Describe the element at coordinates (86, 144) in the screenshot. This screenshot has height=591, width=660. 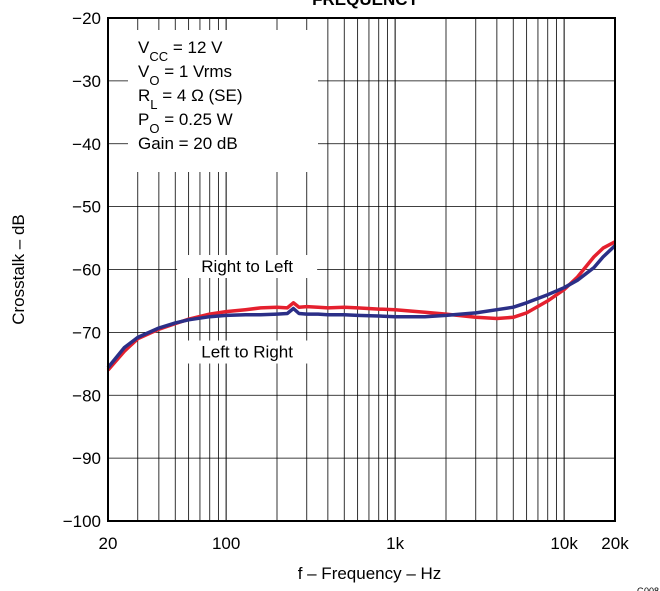
I see `y-tick-label: −40` at that location.